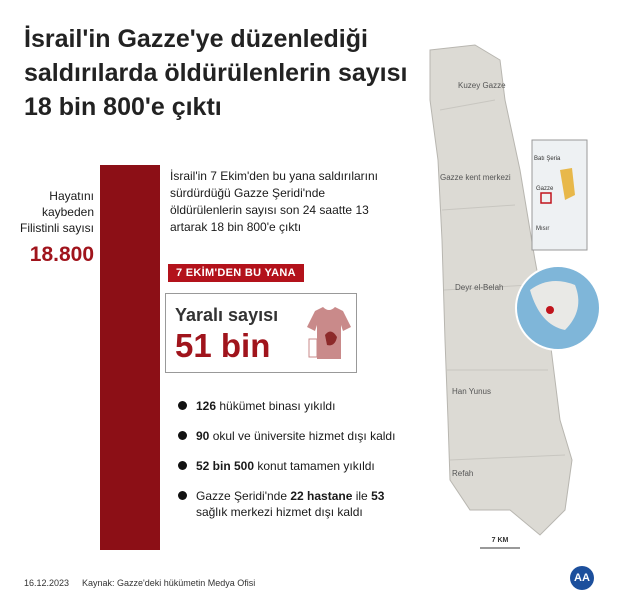 The width and height of the screenshot is (617, 603). What do you see at coordinates (57, 212) in the screenshot?
I see `killed-label: Hayatını kaybeden Filistinli sayısı` at bounding box center [57, 212].